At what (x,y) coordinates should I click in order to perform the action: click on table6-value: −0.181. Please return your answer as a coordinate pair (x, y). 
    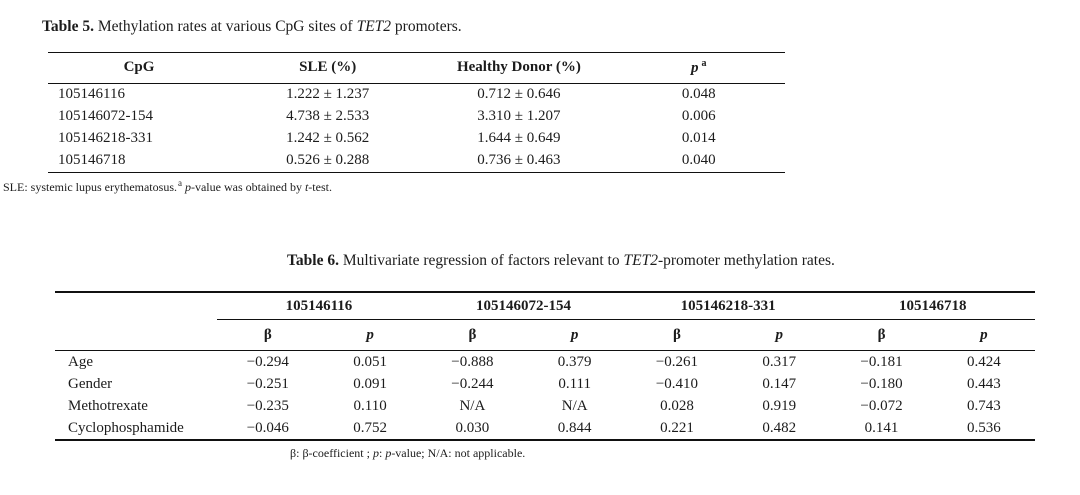
    Looking at the image, I should click on (881, 361).